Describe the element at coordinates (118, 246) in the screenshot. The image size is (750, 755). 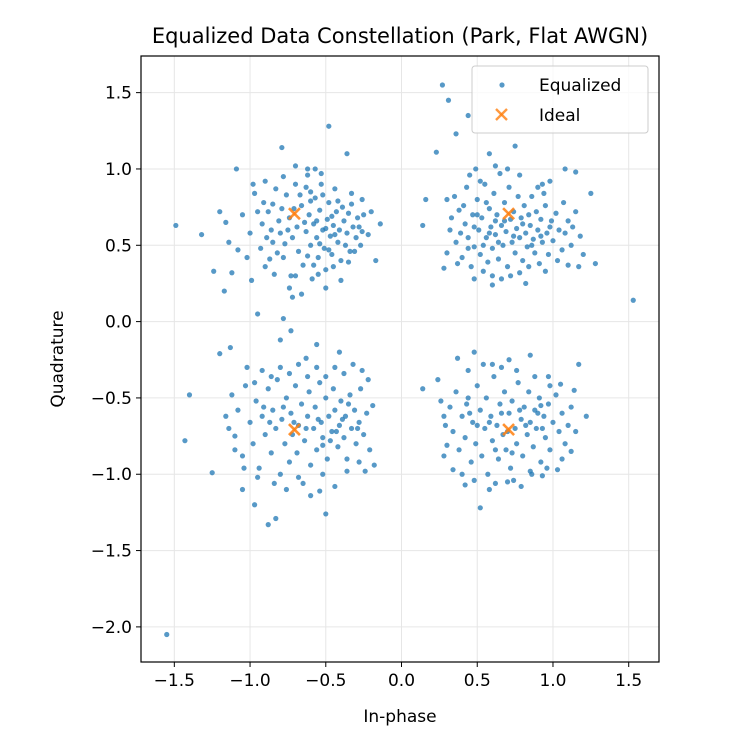
I see `y-tick-label: 0.5` at that location.